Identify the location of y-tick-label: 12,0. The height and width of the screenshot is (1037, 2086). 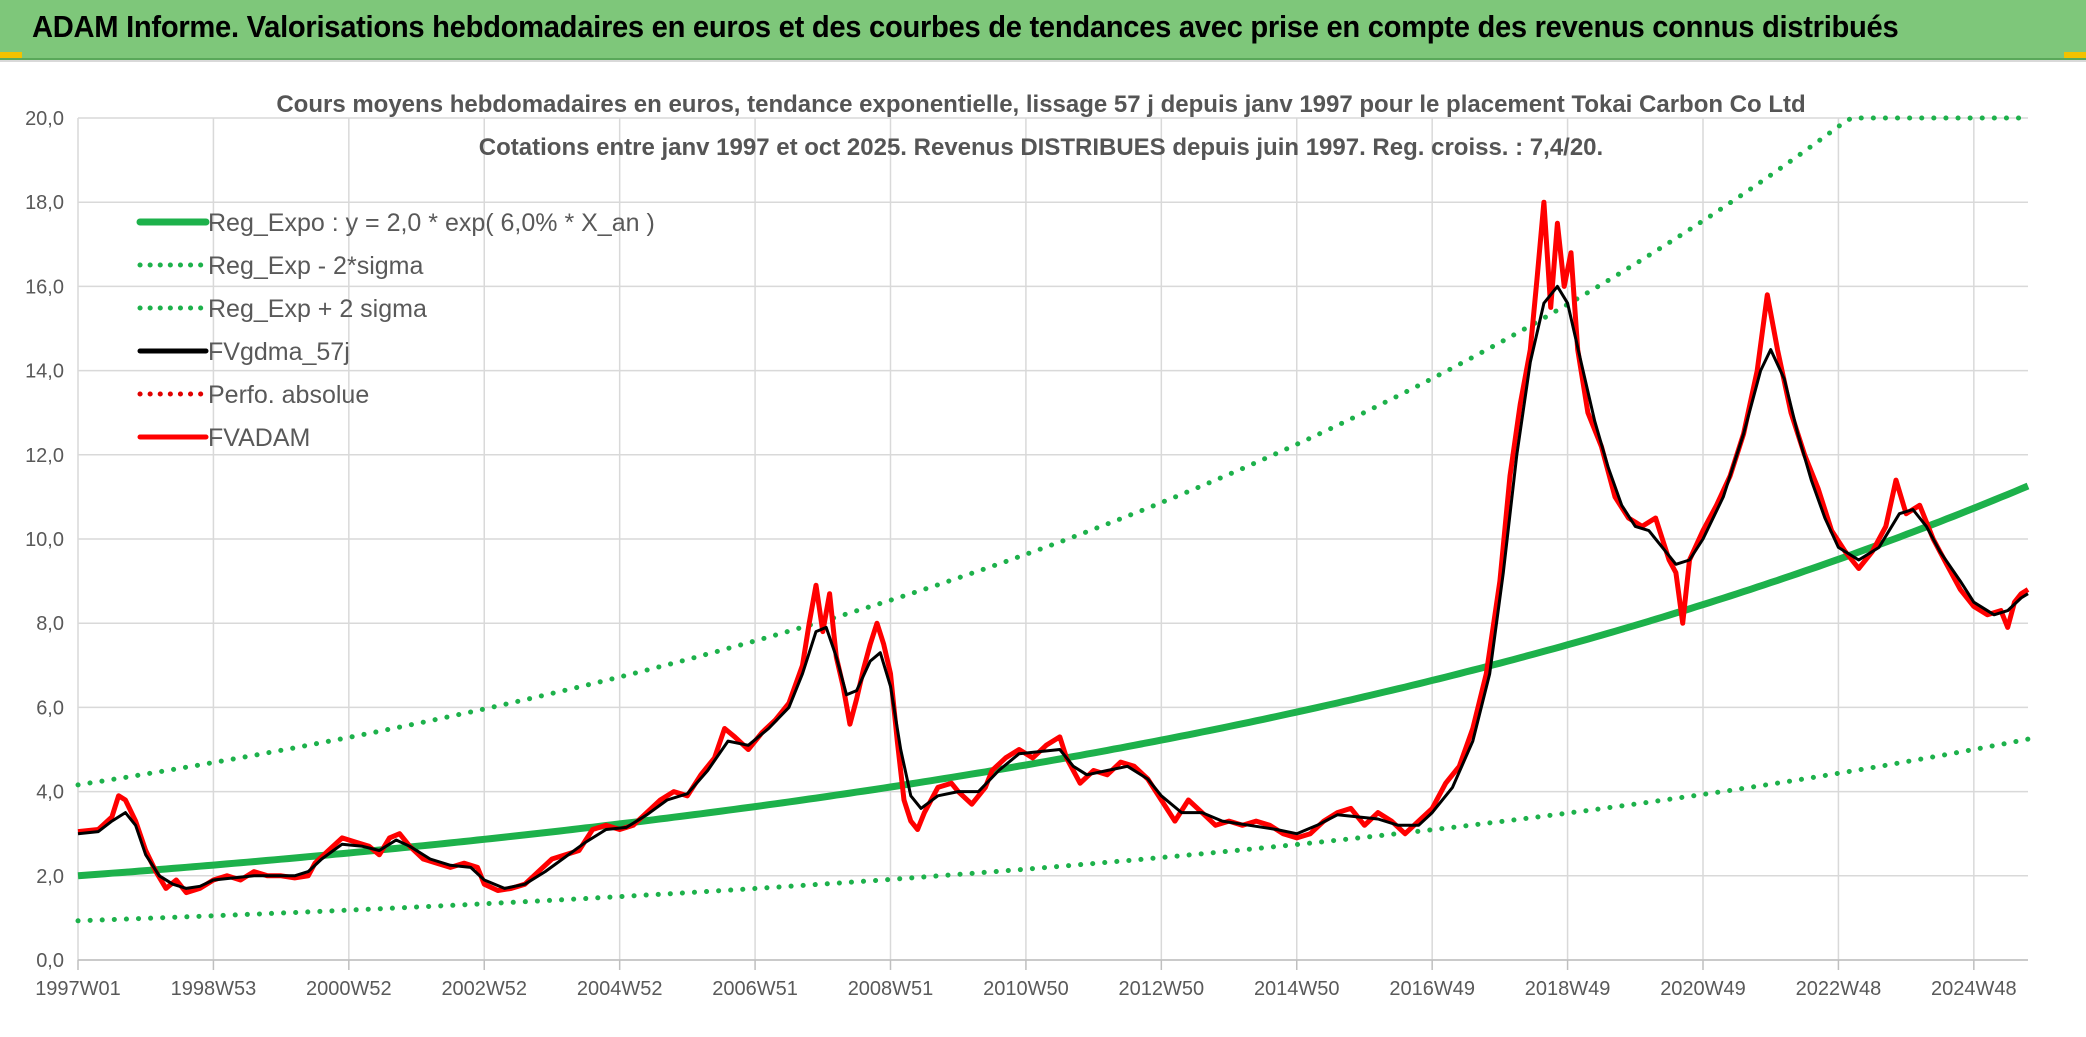
(44, 456).